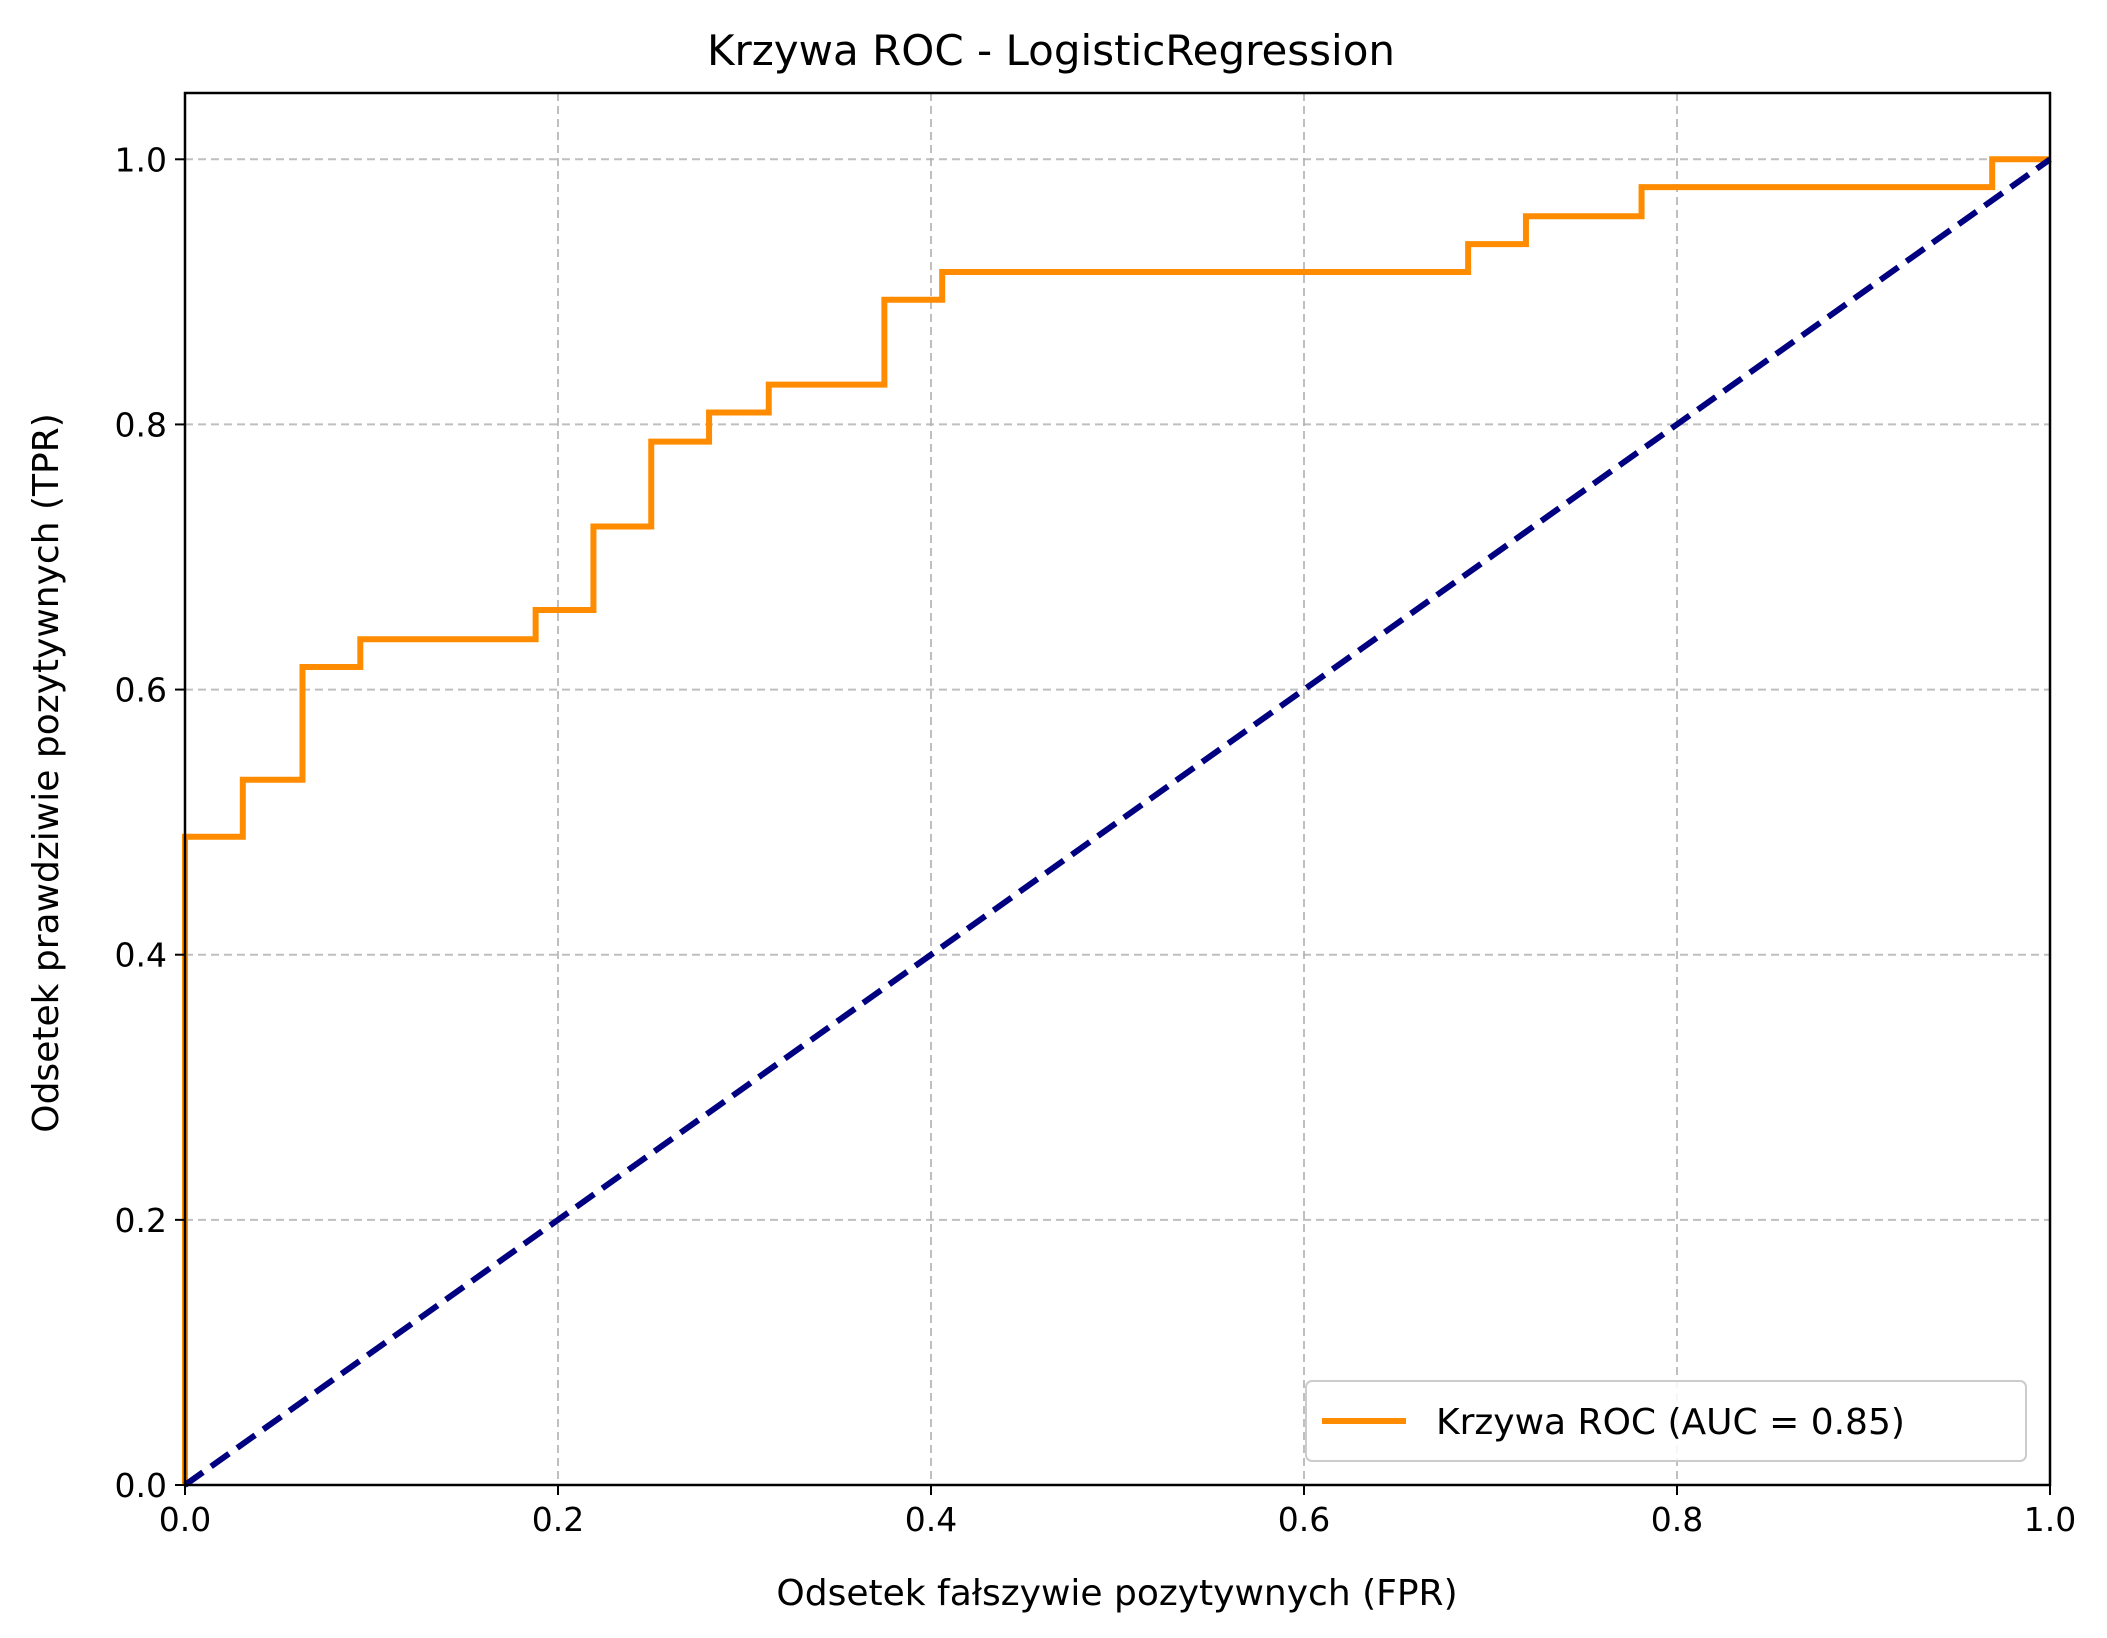  I want to click on x-tick-label: 1.0, so click(2050, 1519).